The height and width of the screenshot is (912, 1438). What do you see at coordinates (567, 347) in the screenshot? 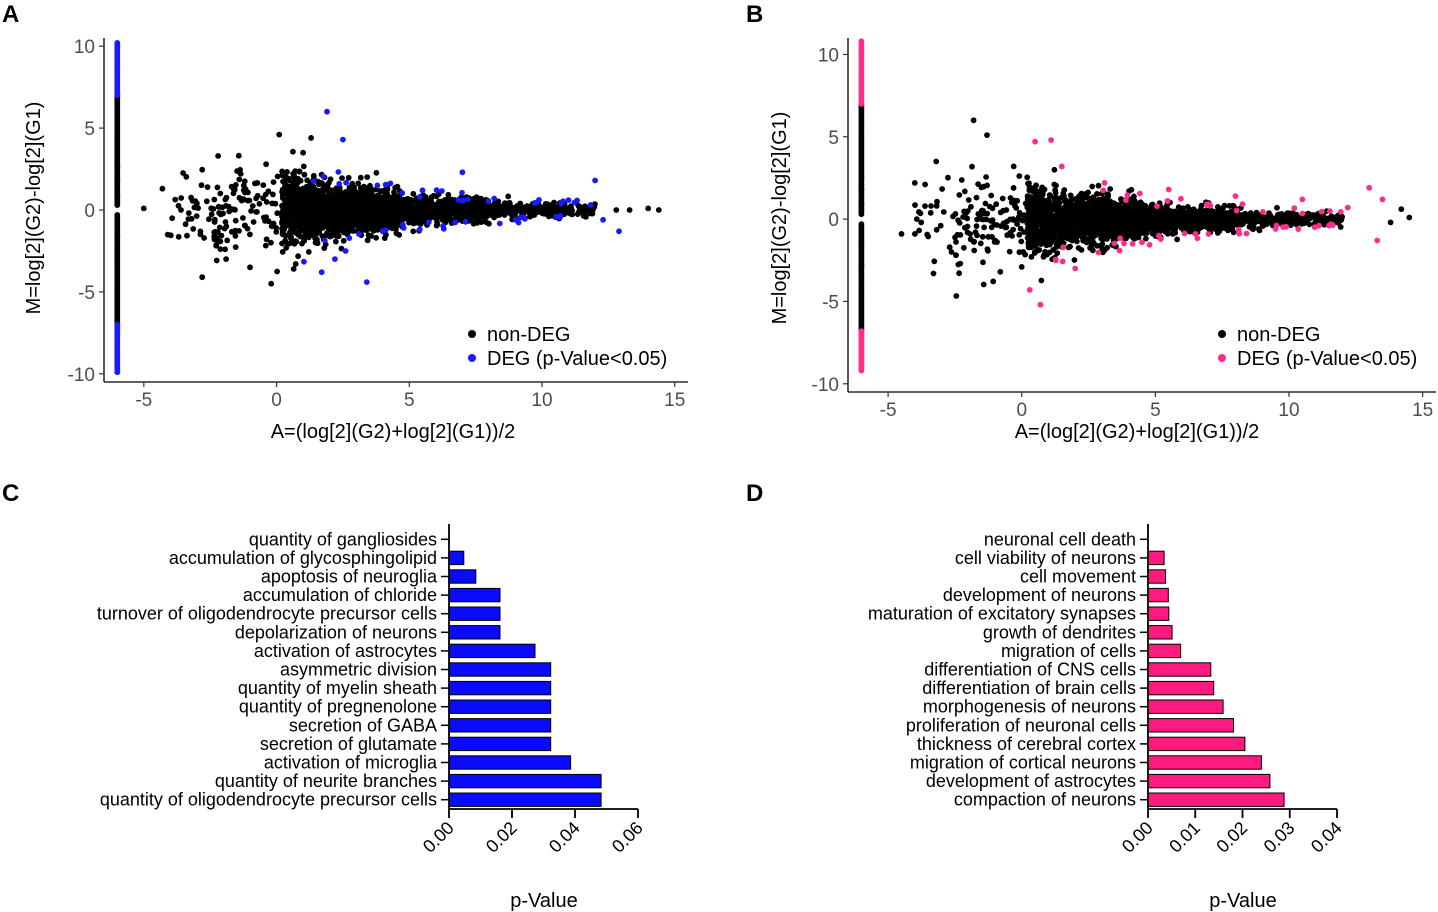
I see `legend: non-DEG DEG (p-Value<0.05)` at bounding box center [567, 347].